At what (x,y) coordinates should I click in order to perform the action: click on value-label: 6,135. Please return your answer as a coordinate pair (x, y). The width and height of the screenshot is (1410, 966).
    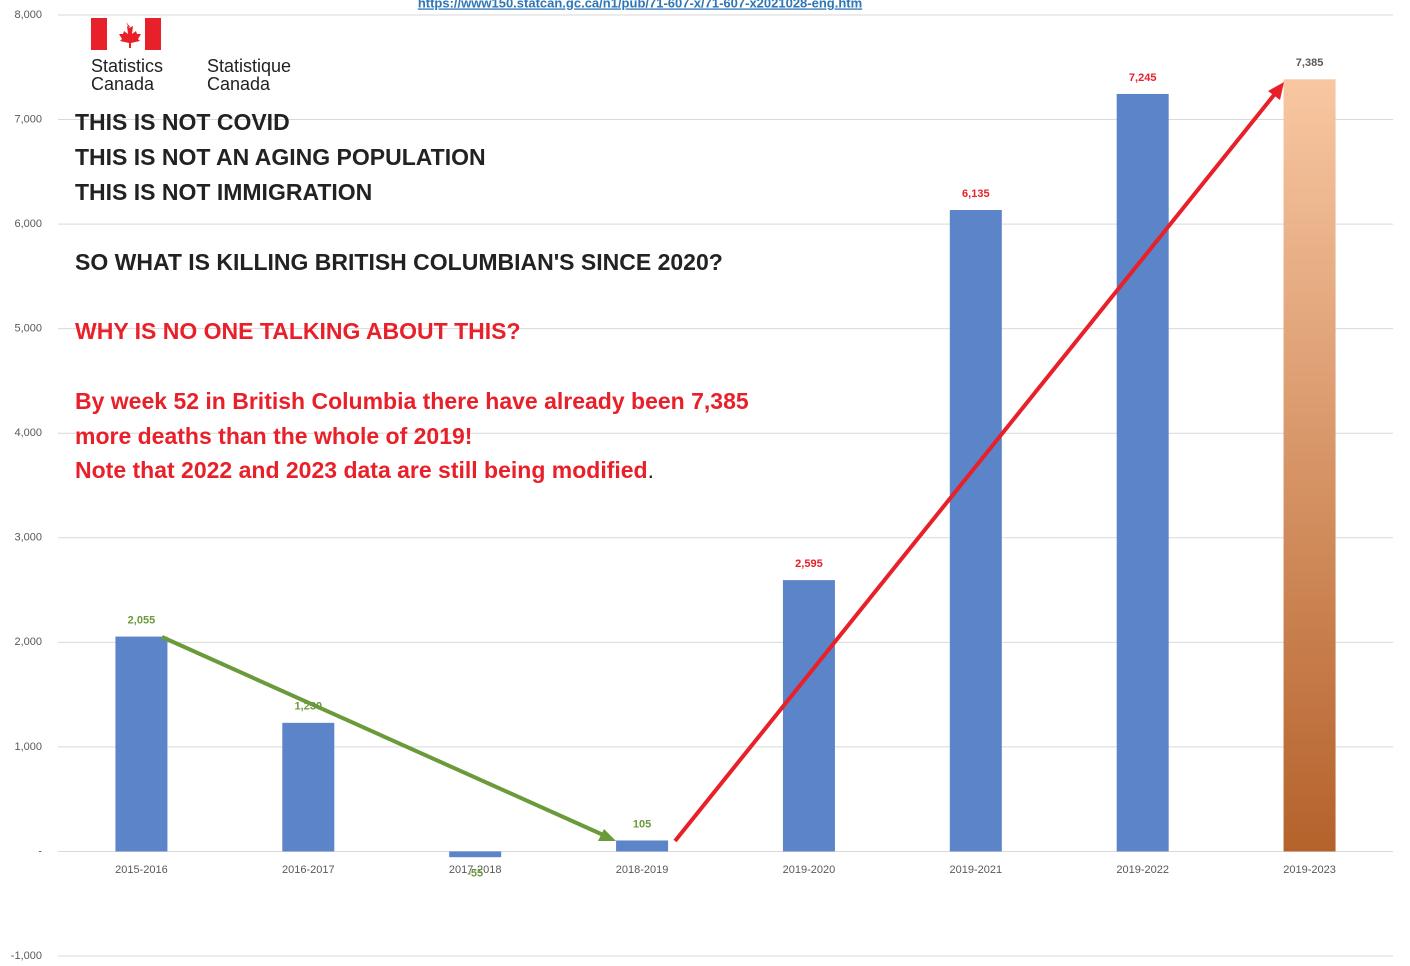
    Looking at the image, I should click on (976, 194).